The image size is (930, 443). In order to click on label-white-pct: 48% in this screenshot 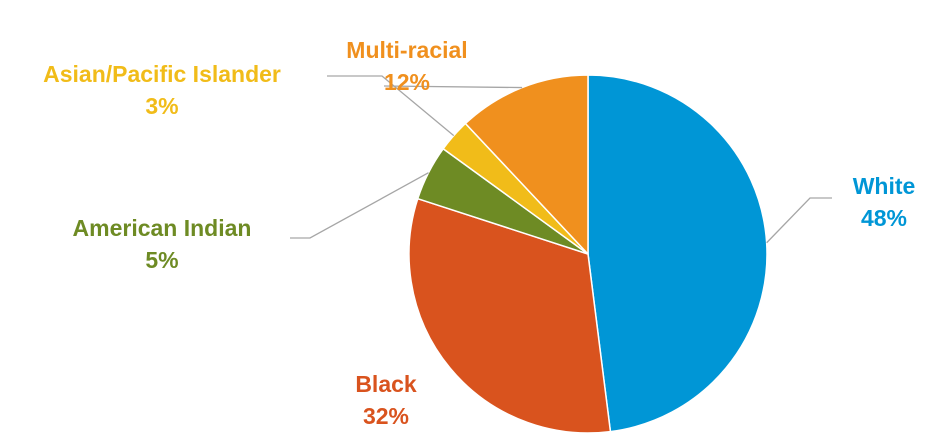, I will do `click(884, 218)`.